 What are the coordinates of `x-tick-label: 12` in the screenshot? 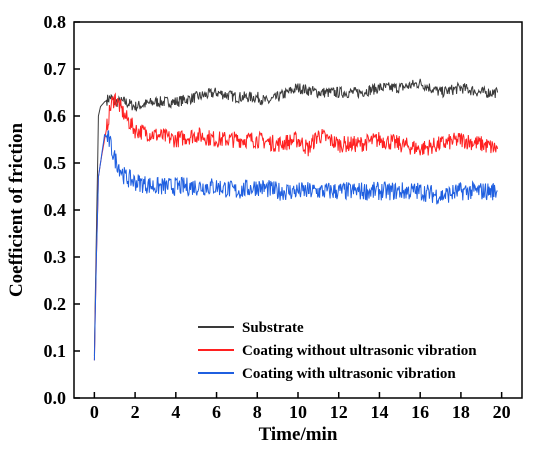 It's located at (339, 412).